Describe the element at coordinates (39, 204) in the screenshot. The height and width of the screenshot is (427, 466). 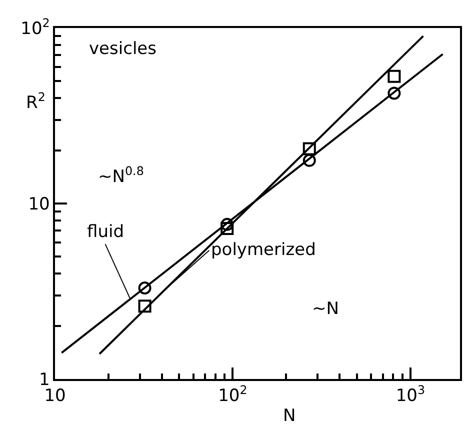
I see `y-tick-label: 10` at that location.